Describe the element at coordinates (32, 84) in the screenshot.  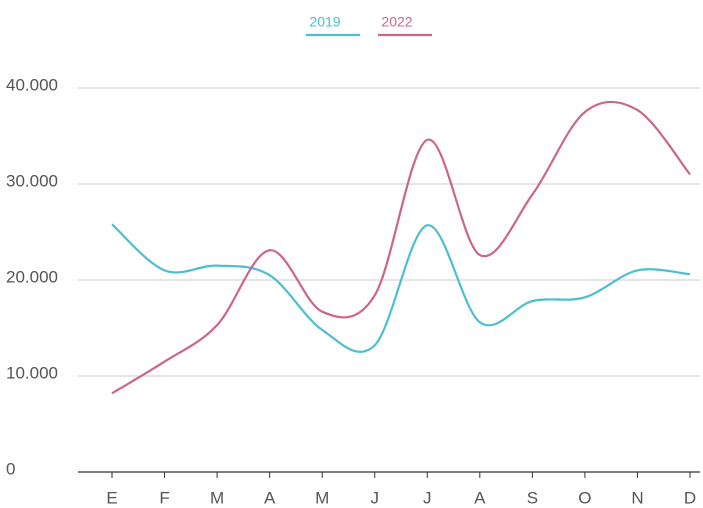
I see `y-tick-label: 40.000` at that location.